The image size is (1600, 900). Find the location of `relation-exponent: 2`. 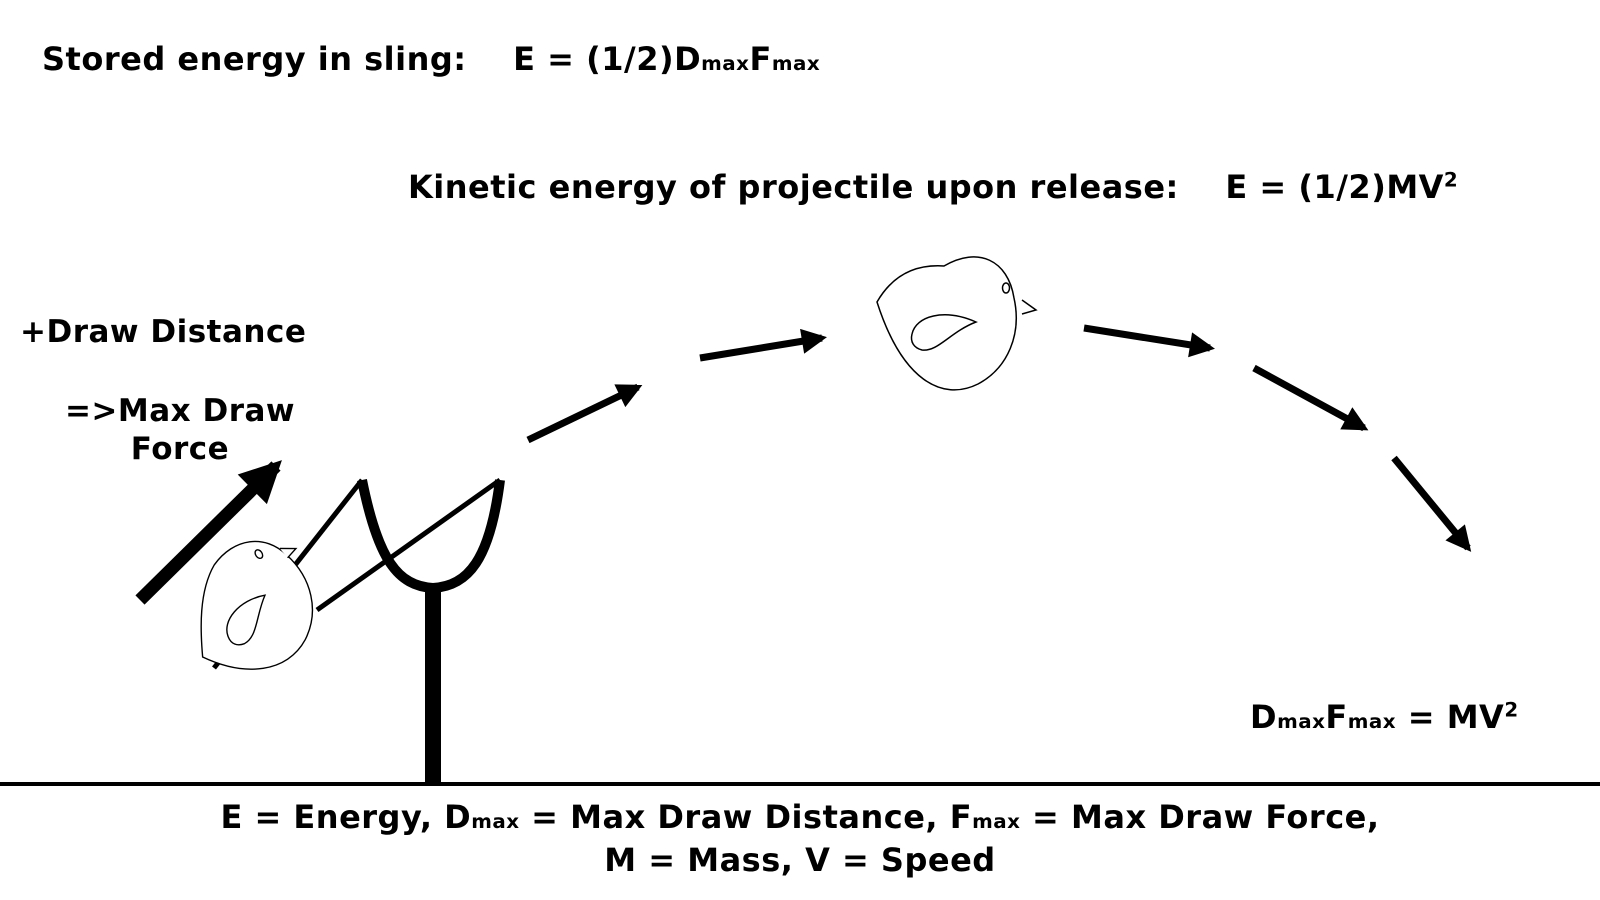

relation-exponent: 2 is located at coordinates (1511, 710).